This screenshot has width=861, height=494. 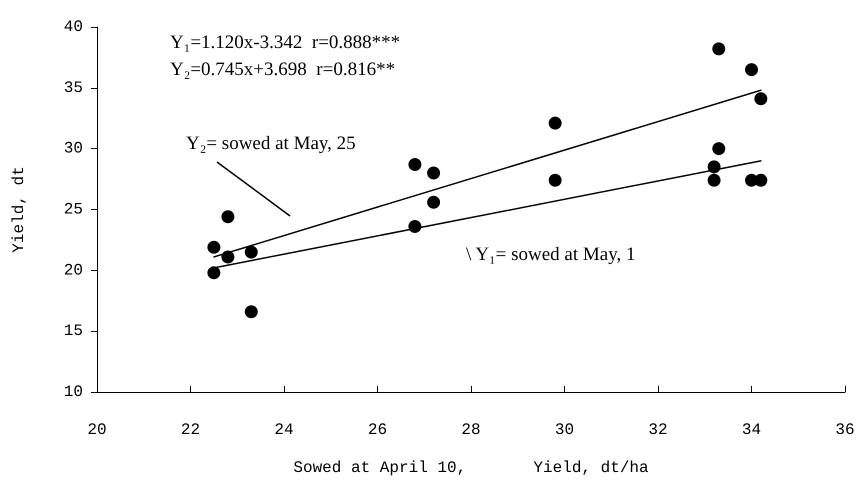 What do you see at coordinates (73, 149) in the screenshot?
I see `y-tick-label: 30` at bounding box center [73, 149].